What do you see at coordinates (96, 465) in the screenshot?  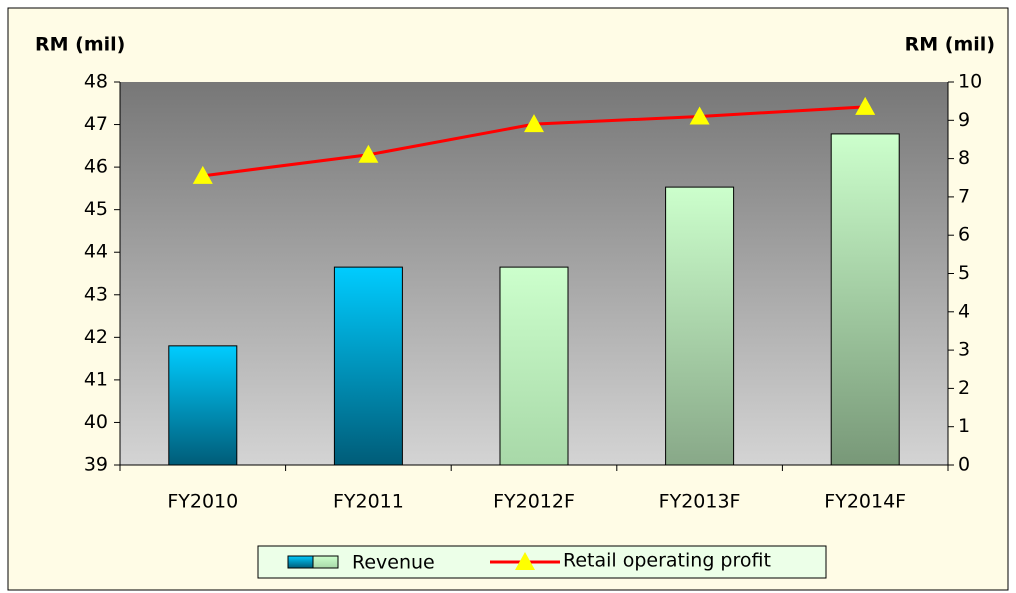 I see `y-tick-label: 39` at bounding box center [96, 465].